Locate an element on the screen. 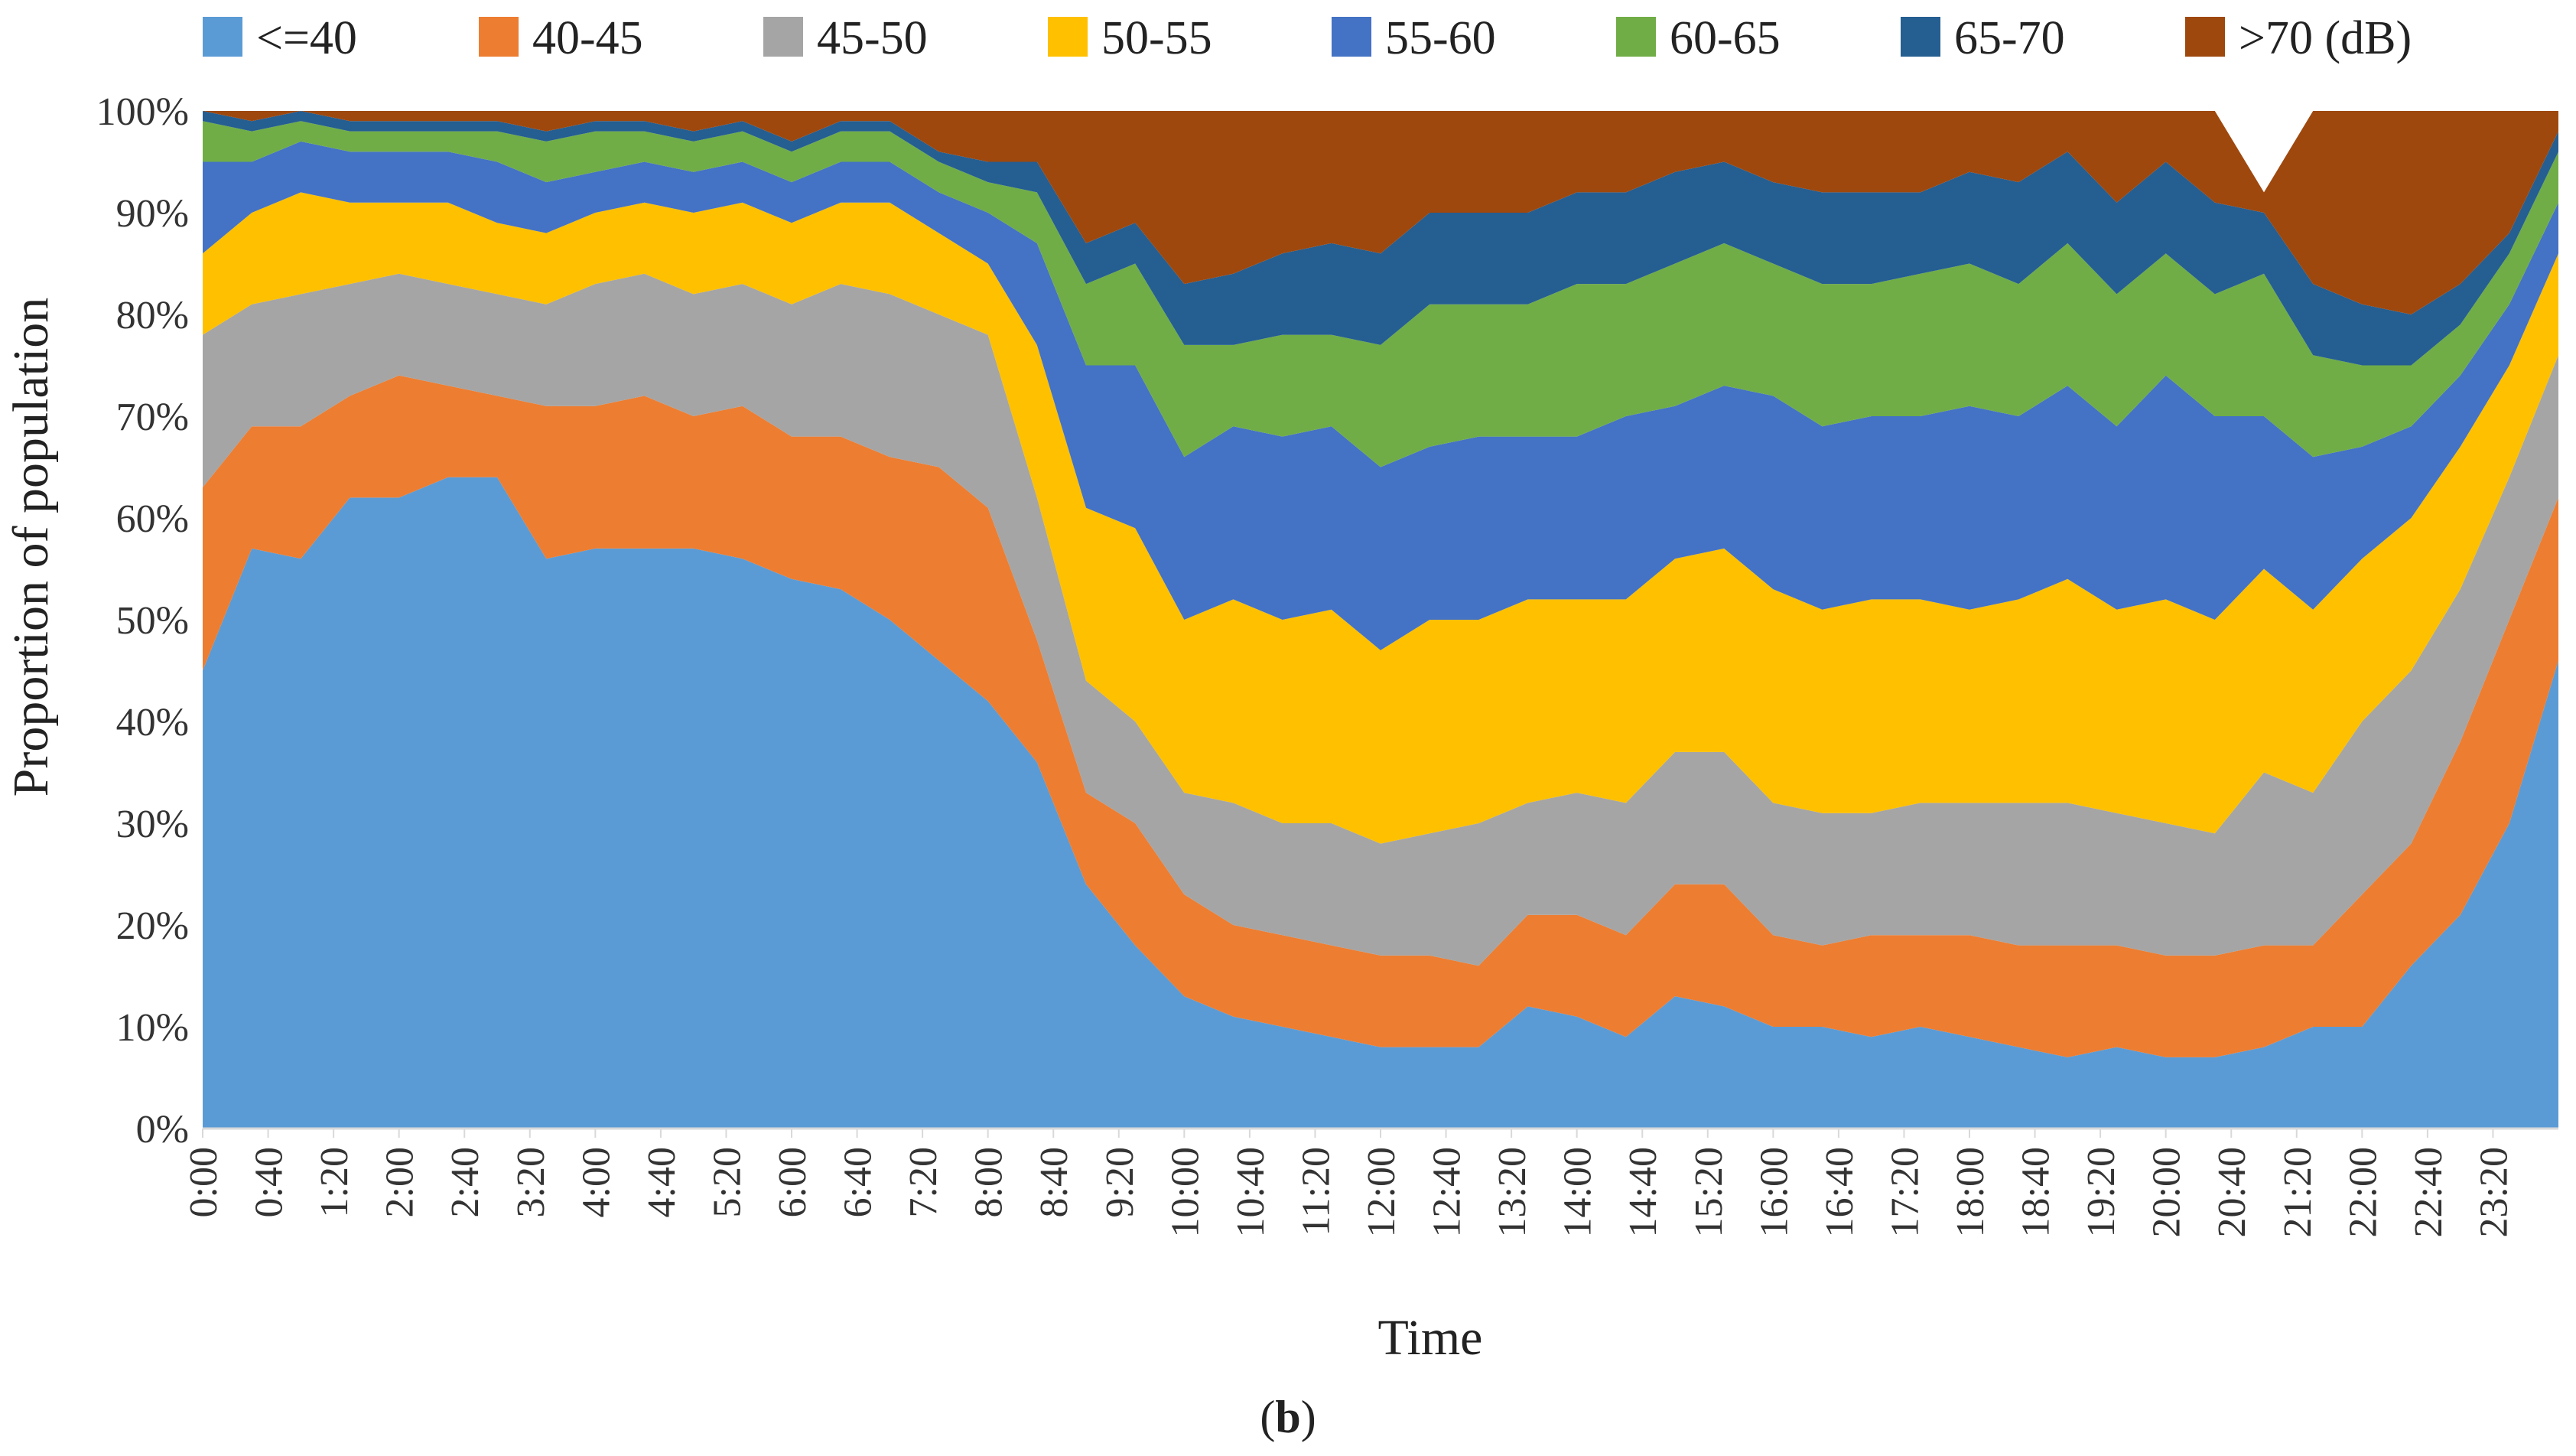 The height and width of the screenshot is (1456, 2576). legend-label: 45-50 is located at coordinates (872, 38).